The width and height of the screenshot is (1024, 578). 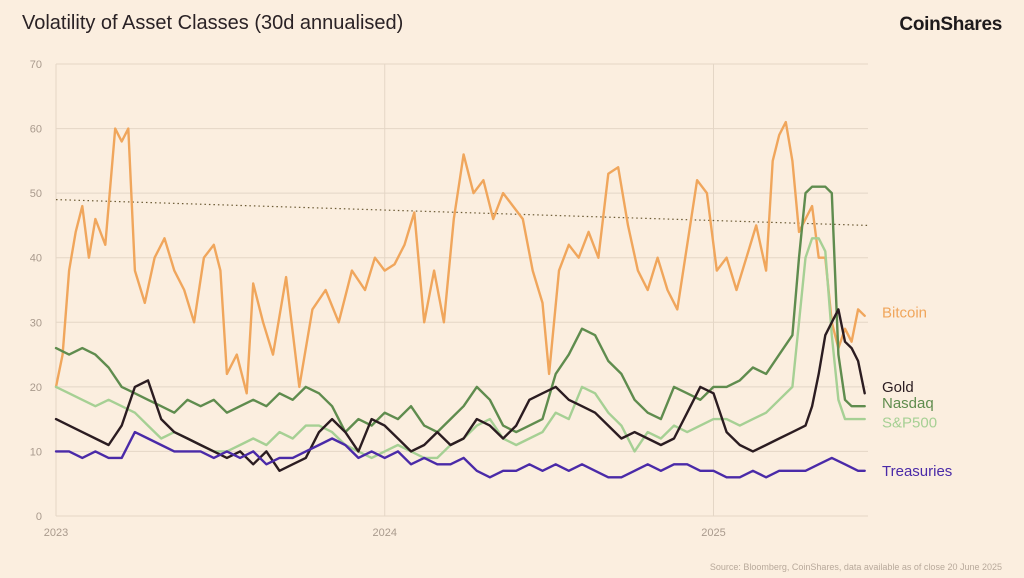 I want to click on trendline-layer, so click(x=462, y=213).